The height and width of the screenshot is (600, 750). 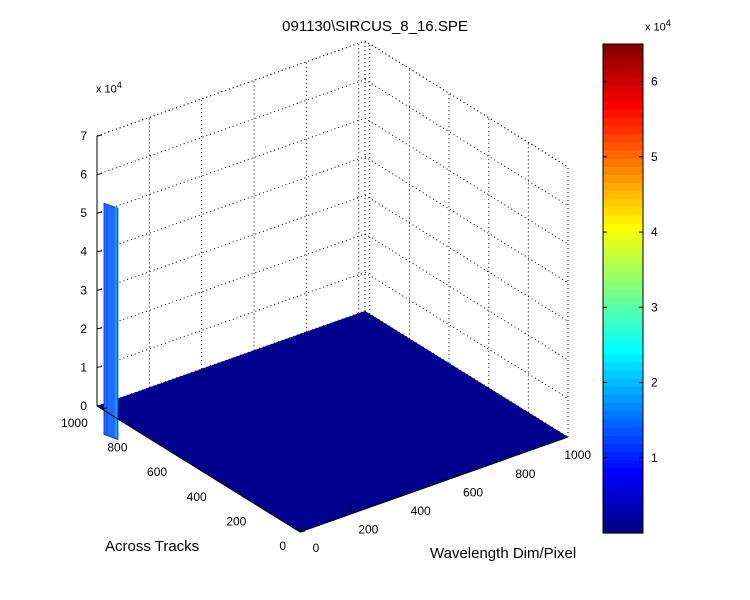 What do you see at coordinates (316, 548) in the screenshot?
I see `x-tick-label-0: 0` at bounding box center [316, 548].